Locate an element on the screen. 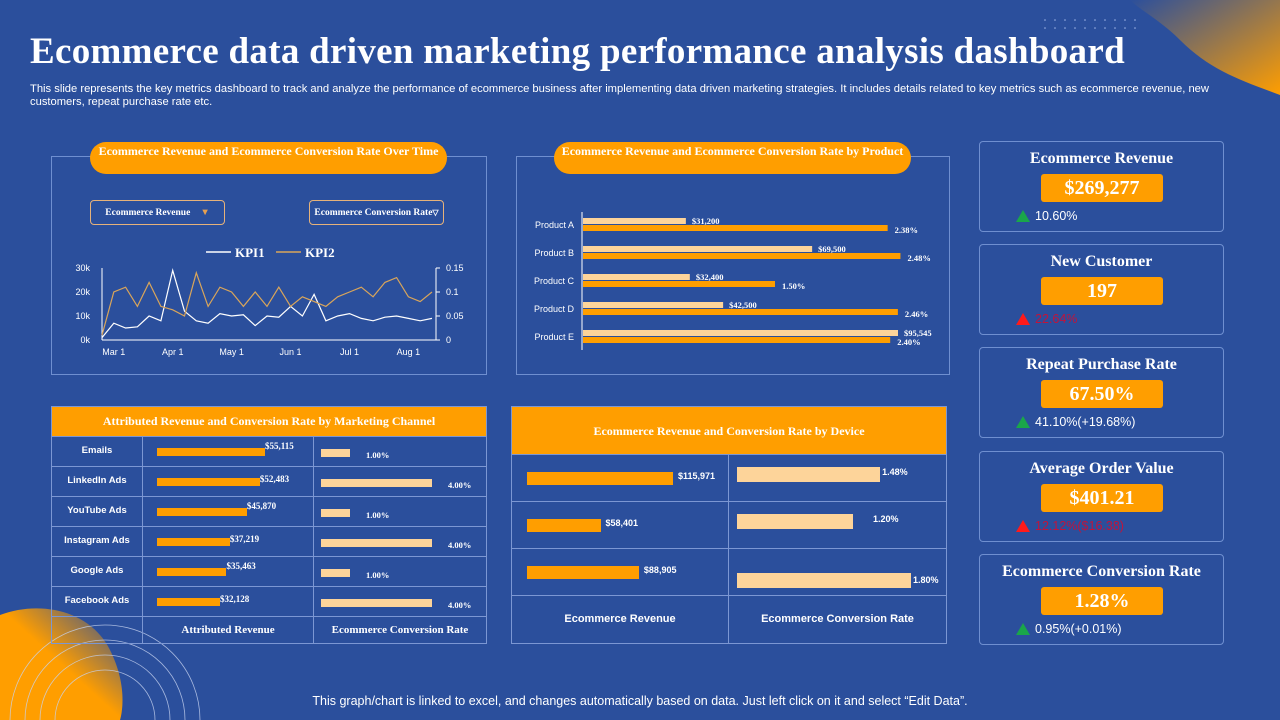  revenue-label: $58,401 is located at coordinates (622, 523).